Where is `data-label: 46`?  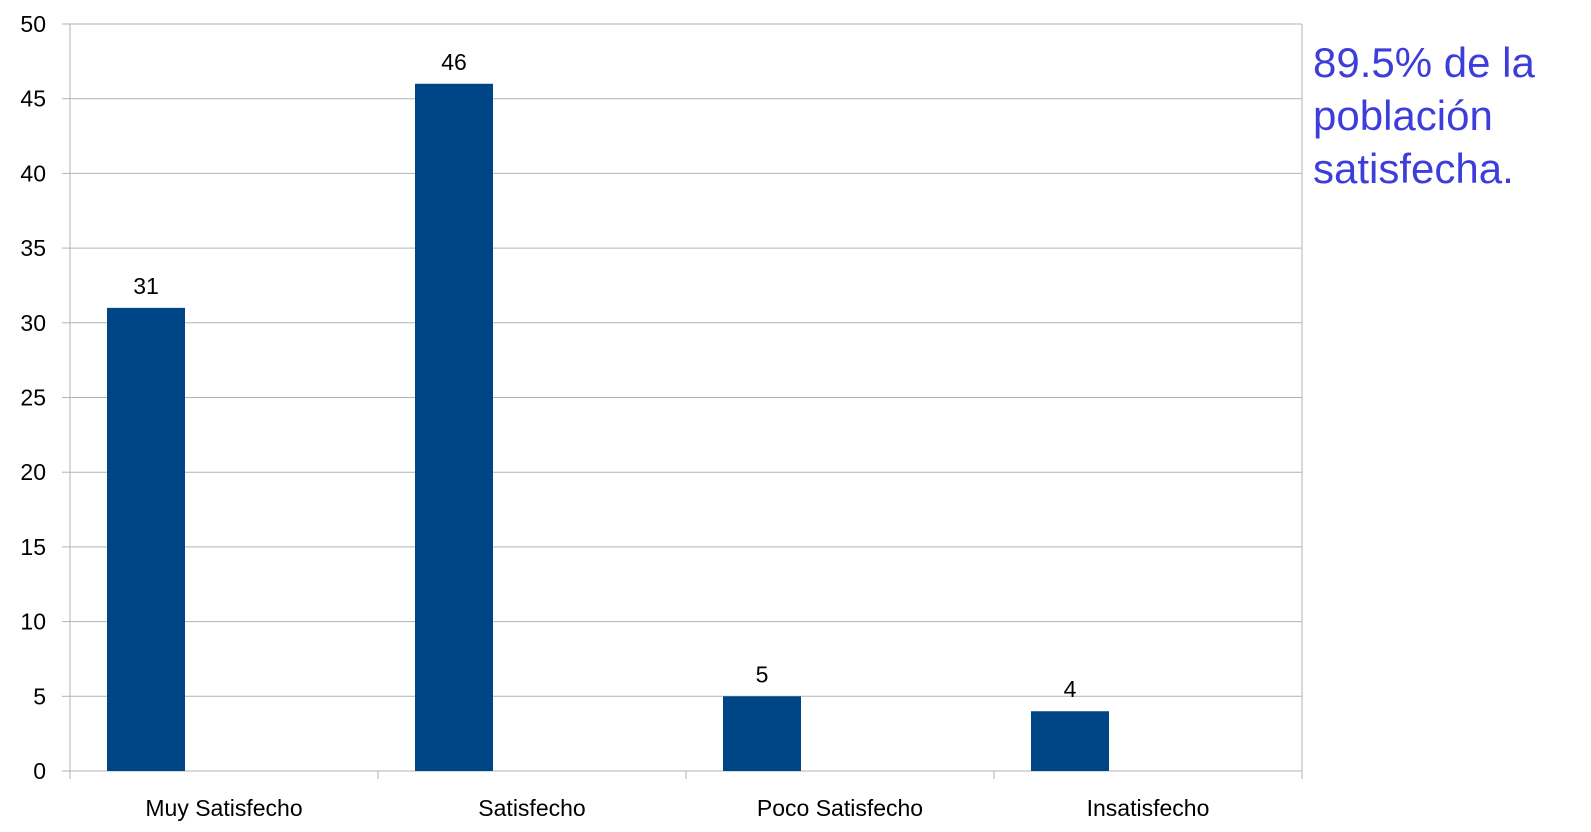
data-label: 46 is located at coordinates (454, 62).